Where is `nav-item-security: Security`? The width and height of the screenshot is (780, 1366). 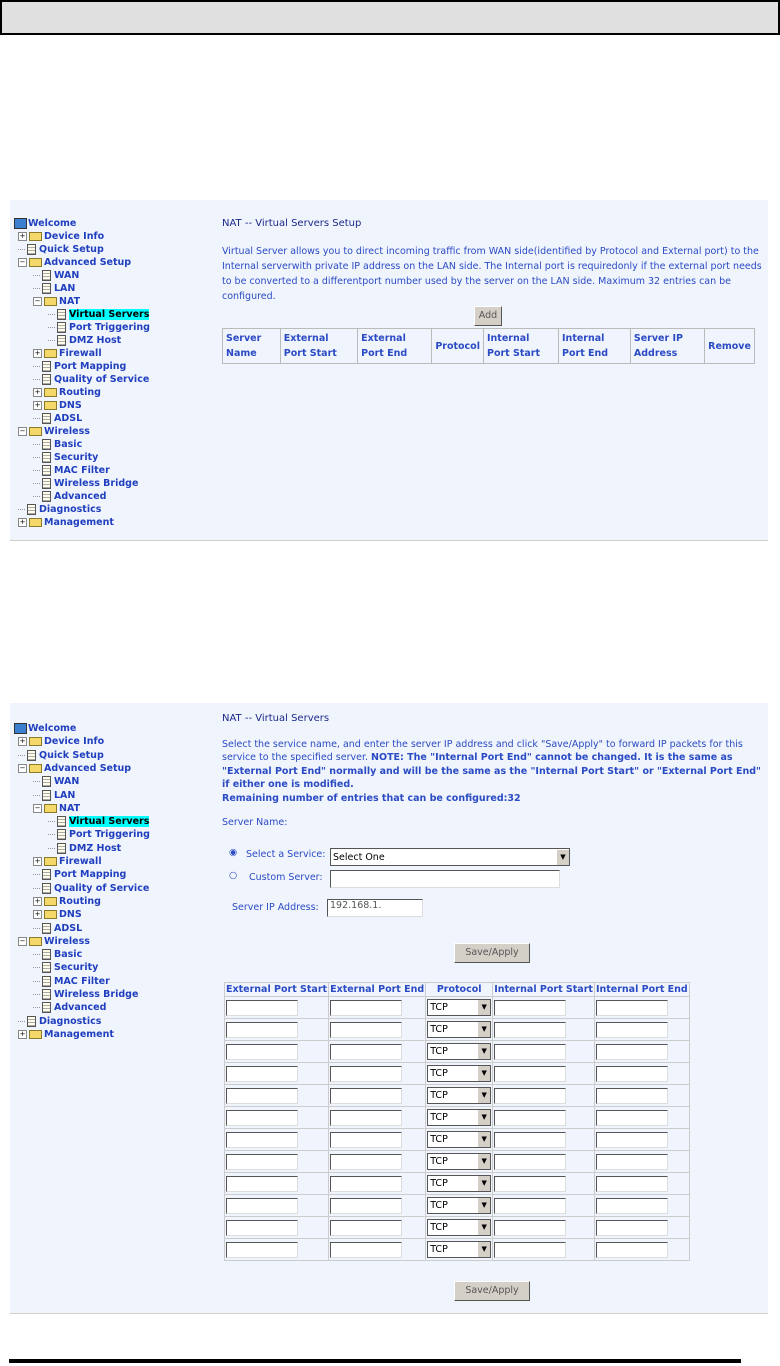 nav-item-security: Security is located at coordinates (65, 967).